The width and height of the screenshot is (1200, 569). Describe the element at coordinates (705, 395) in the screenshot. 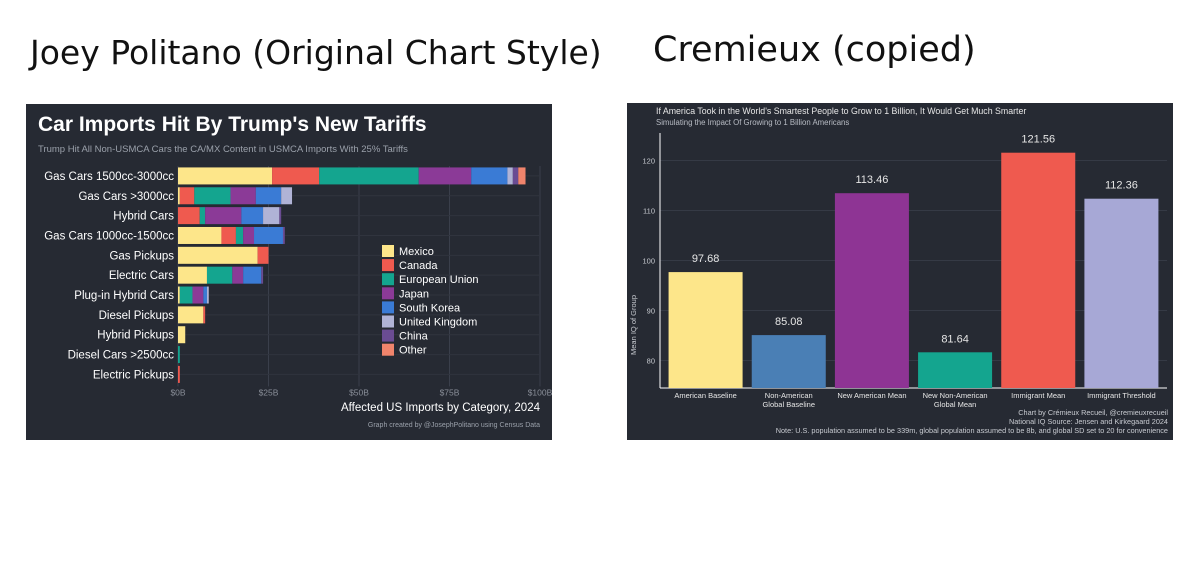

I see `category-label-line: American Baseline` at that location.